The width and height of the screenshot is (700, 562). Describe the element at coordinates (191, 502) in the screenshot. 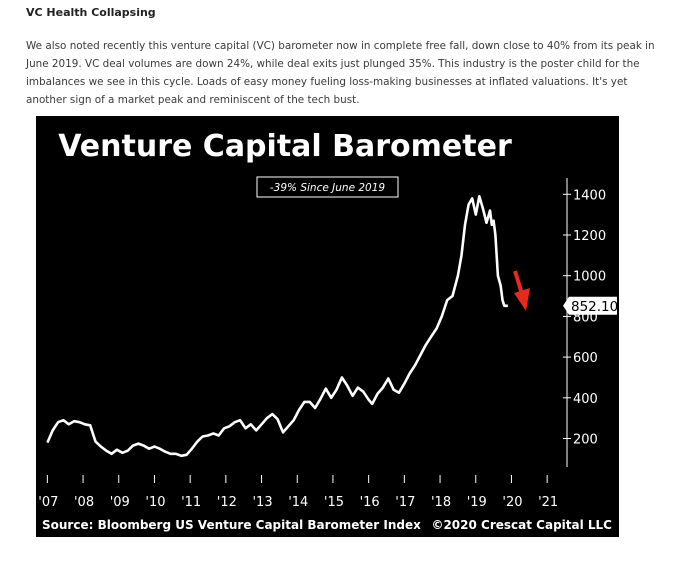

I see `x-tick-label: '11` at that location.